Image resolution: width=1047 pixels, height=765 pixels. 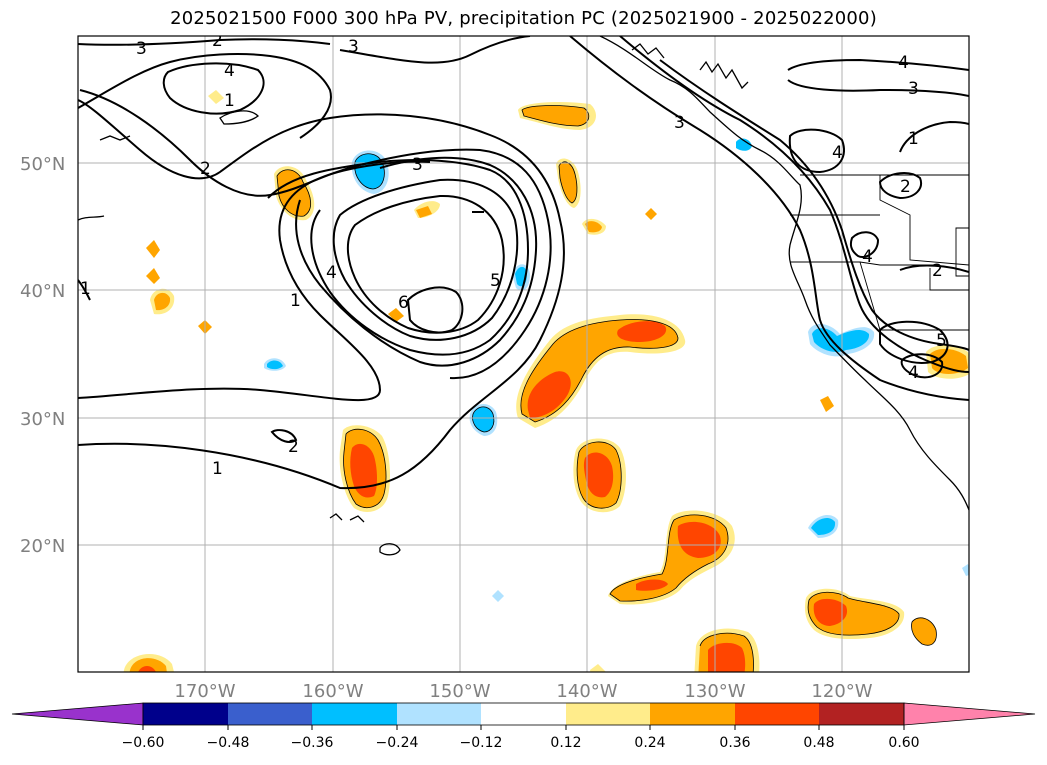 I want to click on colorbar-tick-label: −0.36, so click(x=312, y=743).